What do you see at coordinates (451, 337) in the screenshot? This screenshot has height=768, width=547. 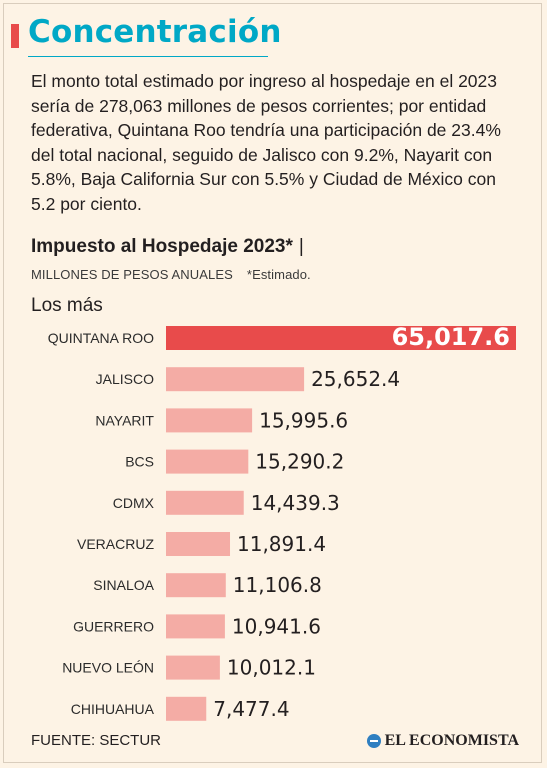 I see `value-label: 65,017.6` at bounding box center [451, 337].